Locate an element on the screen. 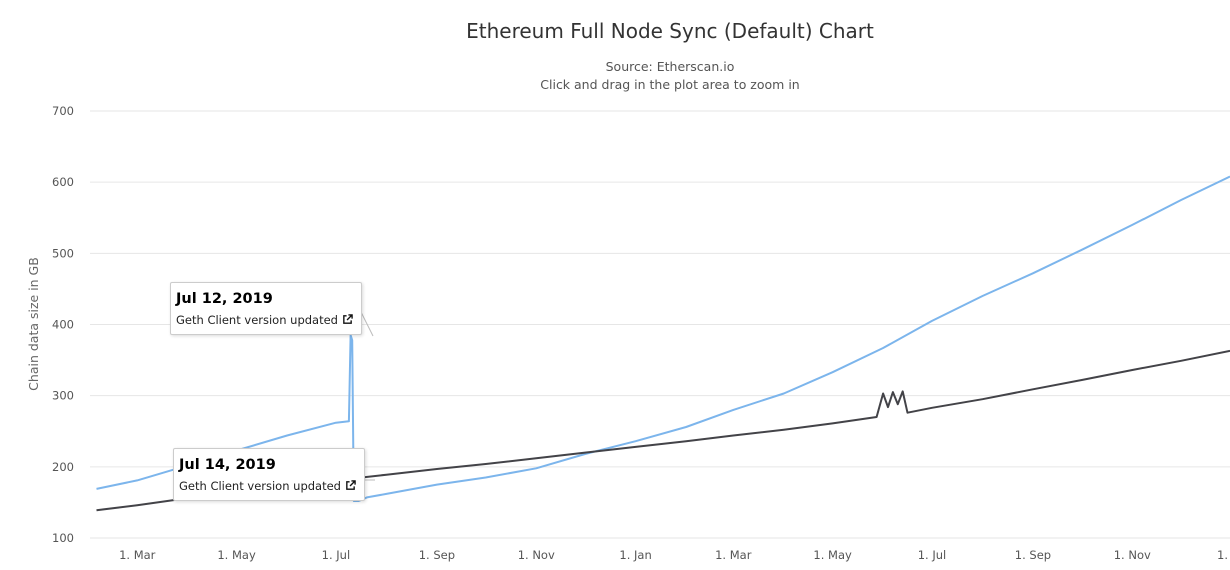  chart-subtitle: Source: Etherscan.io is located at coordinates (670, 66).